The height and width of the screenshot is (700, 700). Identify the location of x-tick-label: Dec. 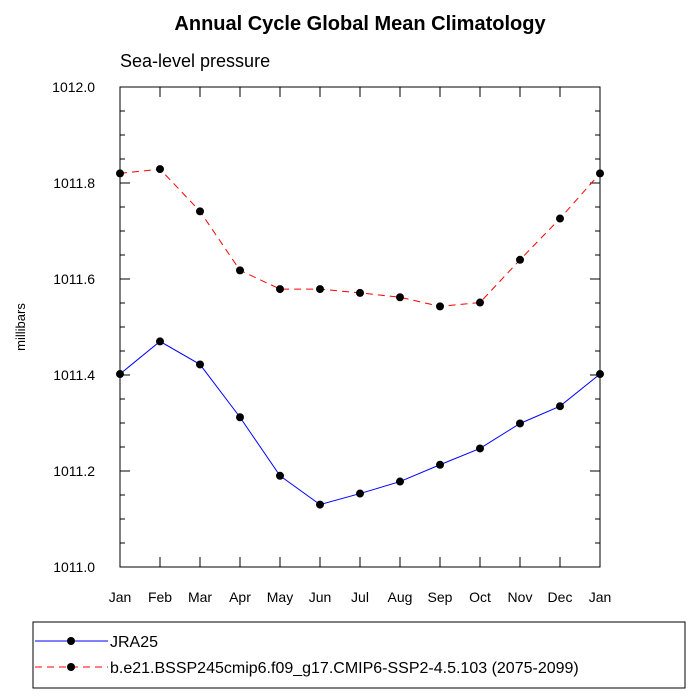
(560, 597).